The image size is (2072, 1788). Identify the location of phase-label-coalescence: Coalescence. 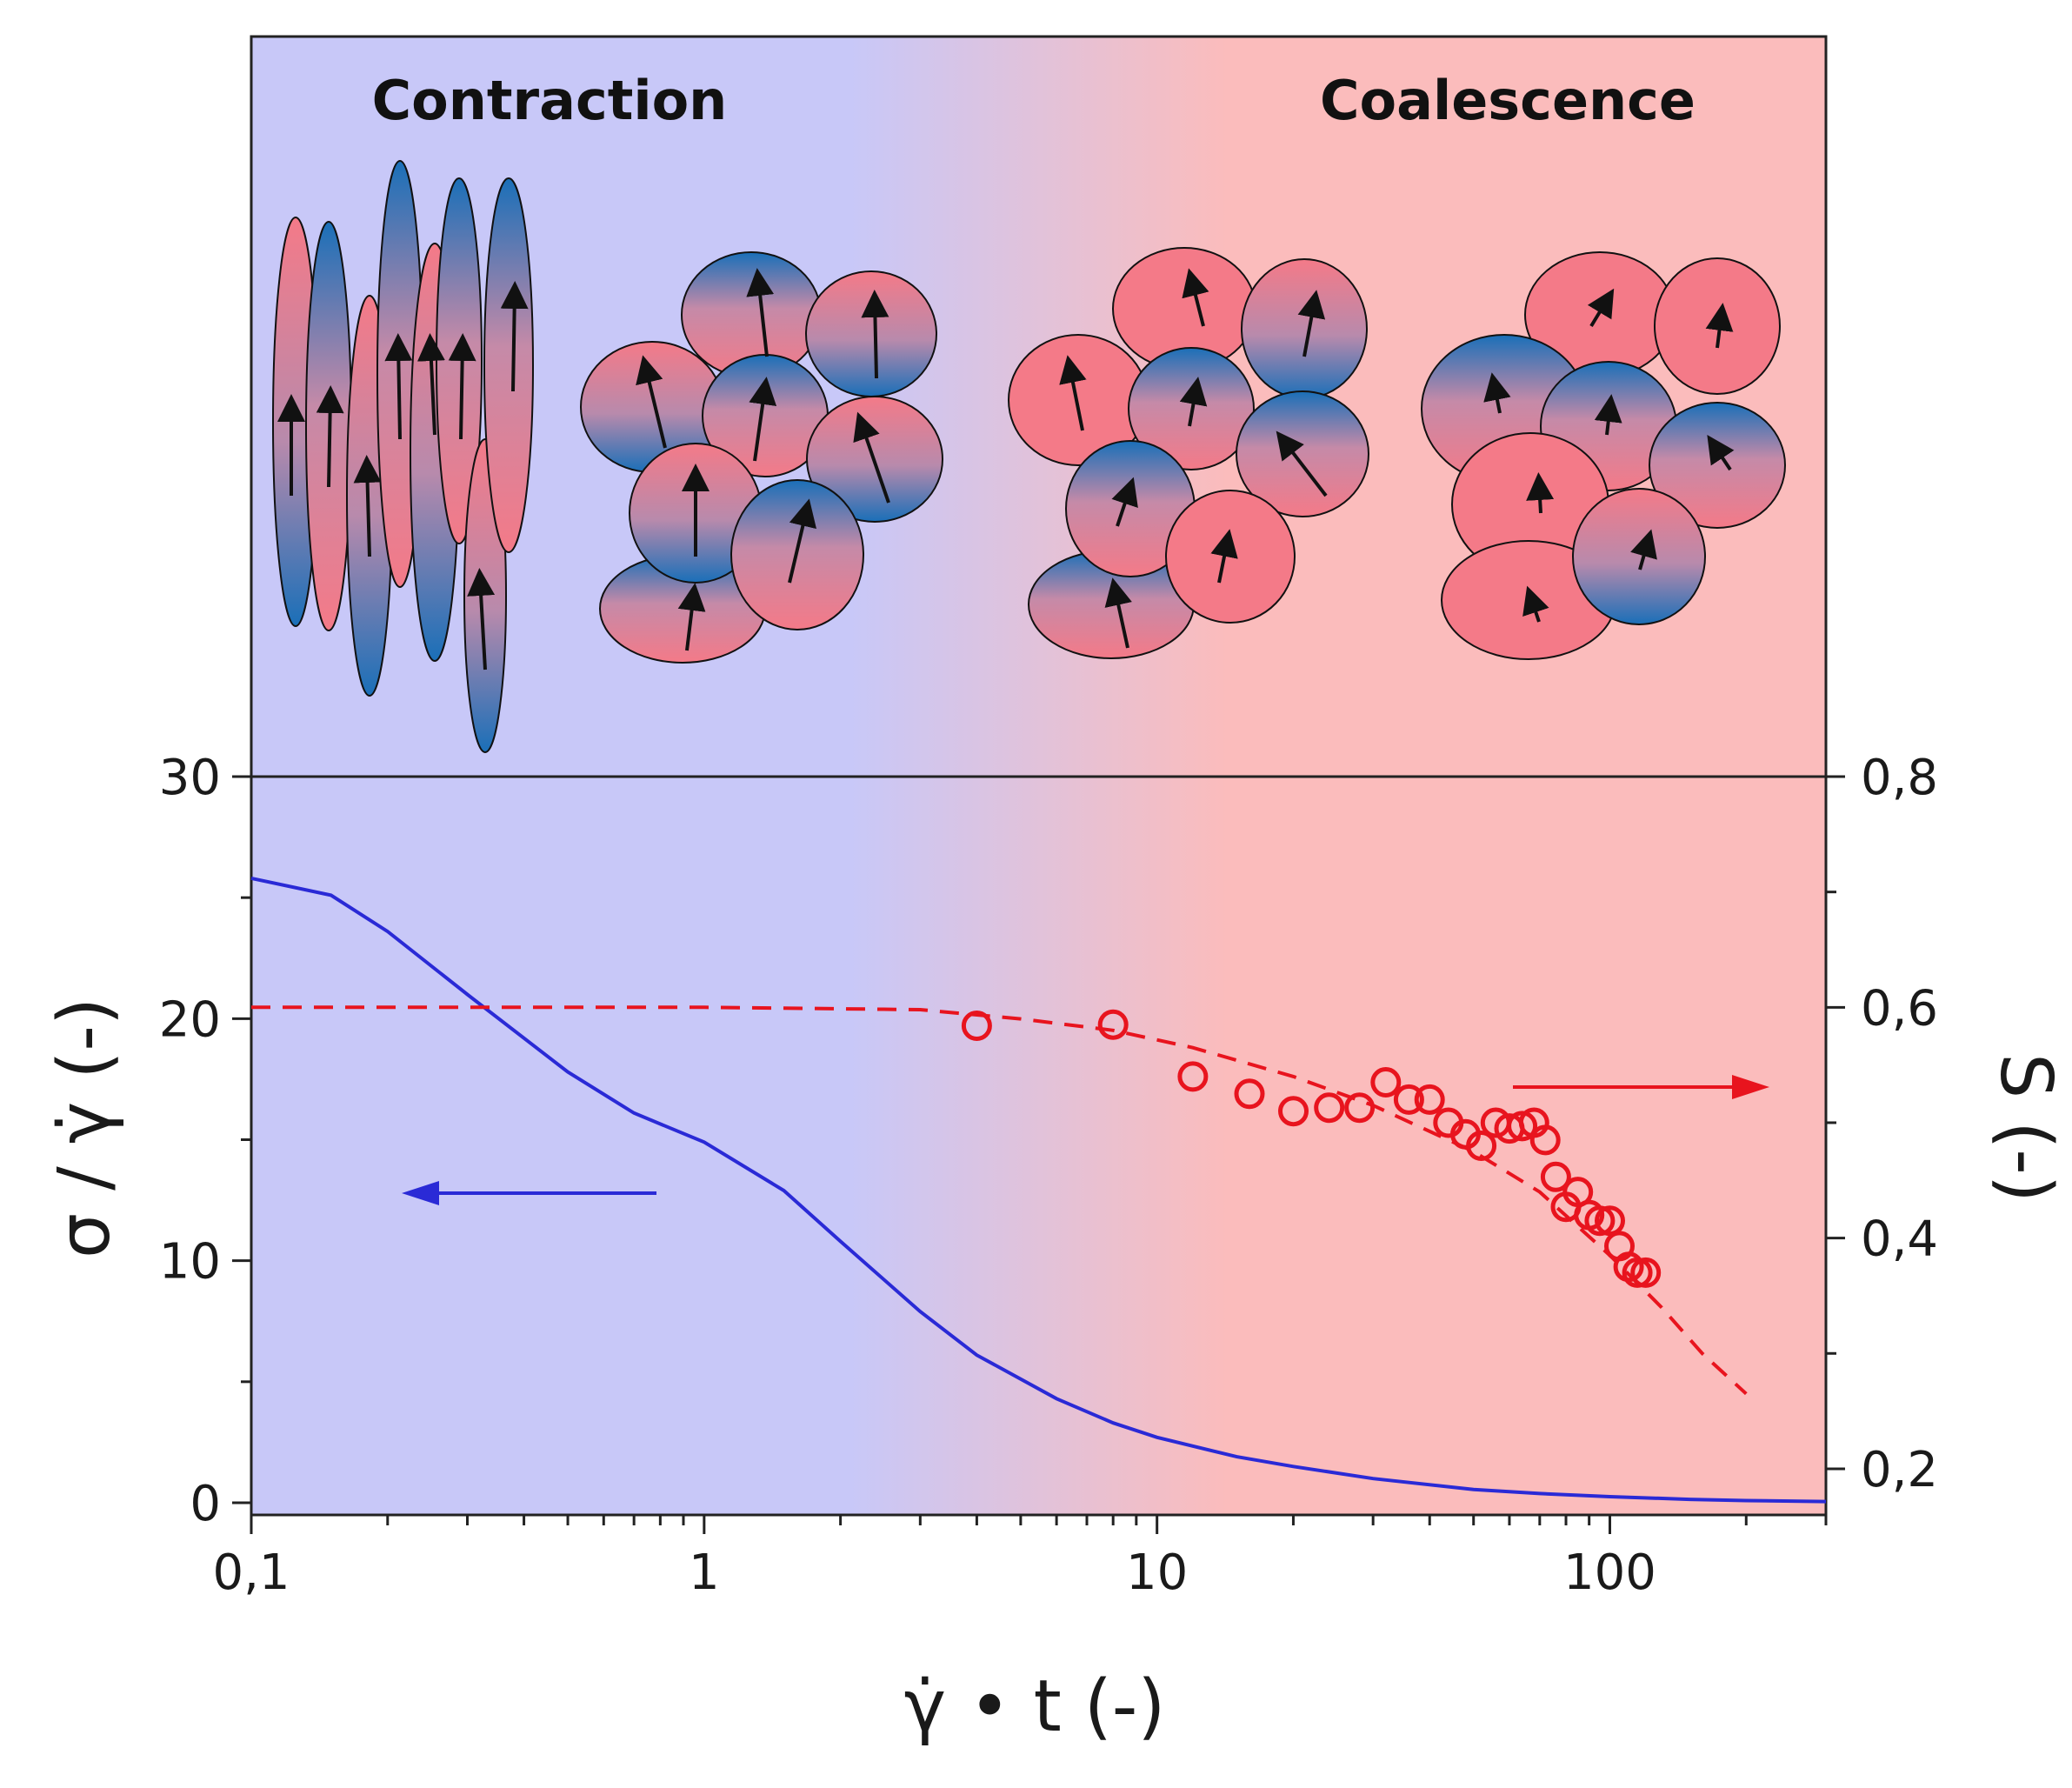
(1508, 100).